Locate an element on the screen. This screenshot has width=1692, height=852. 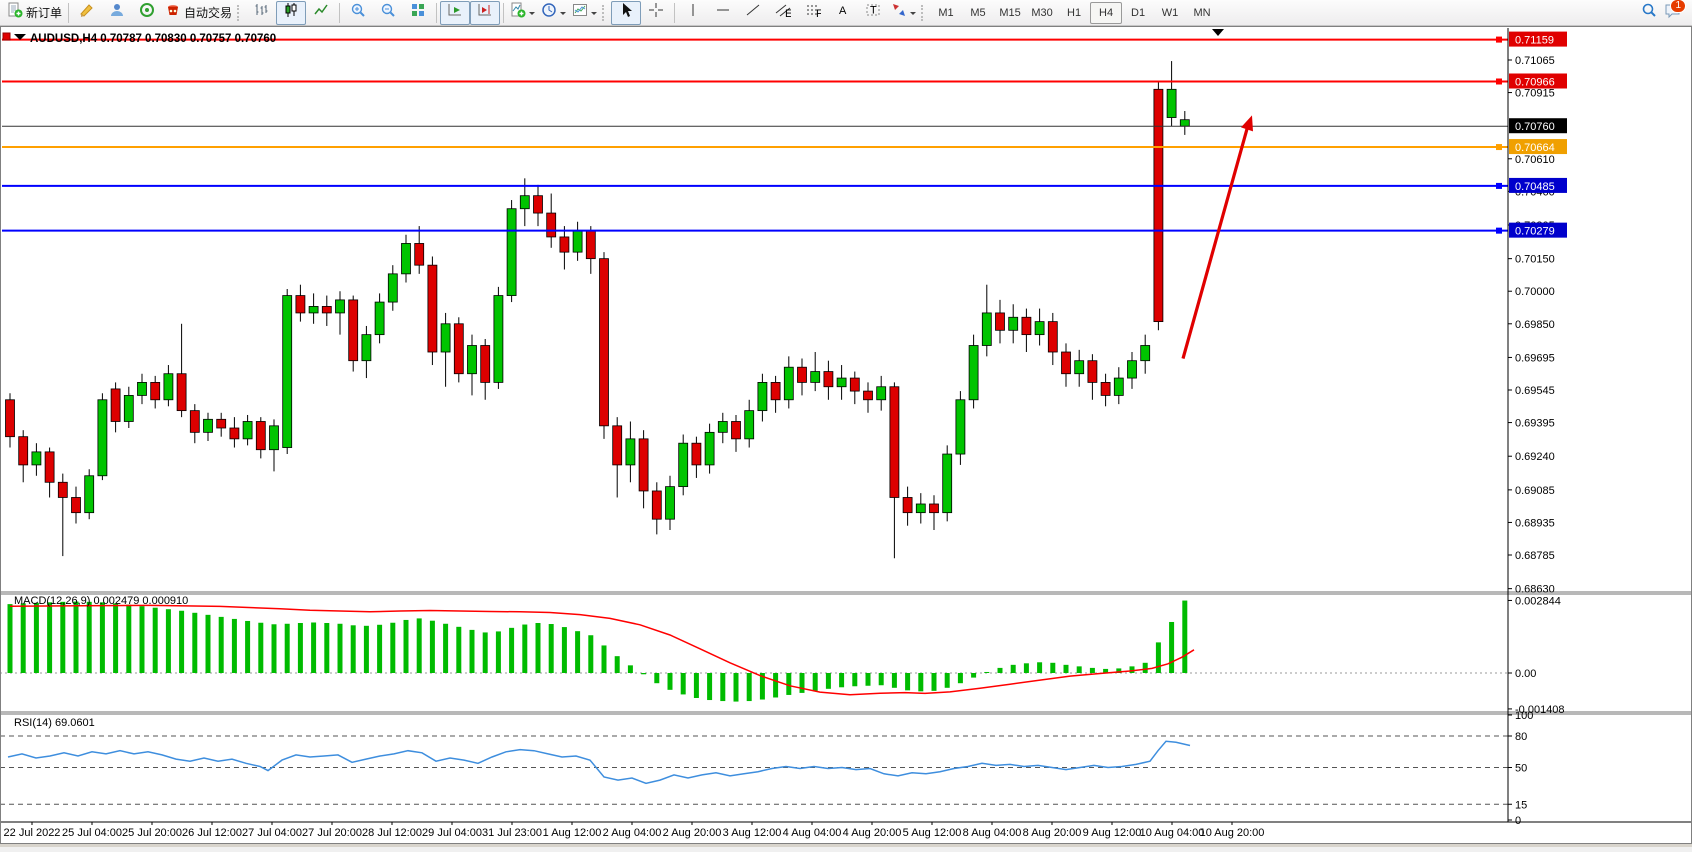
notifications-button: 1 is located at coordinates (1675, 12).